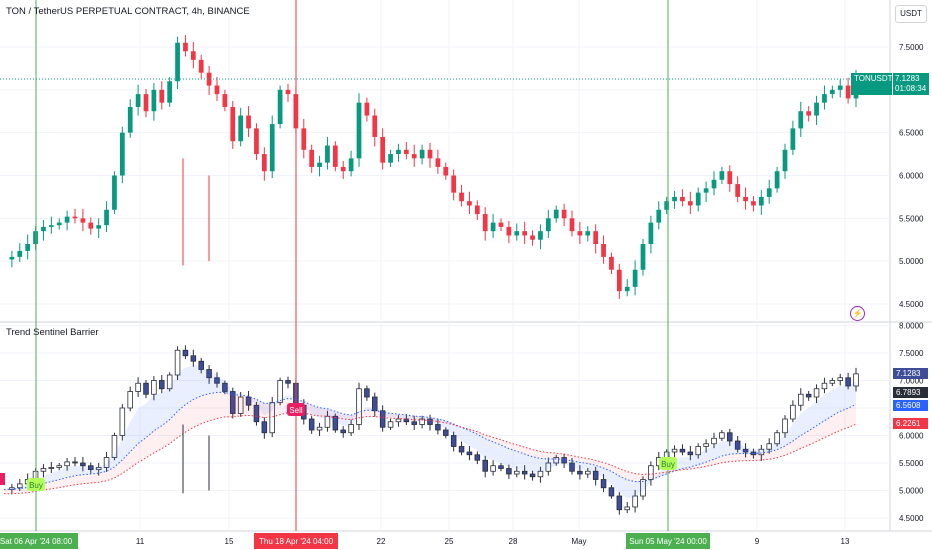  I want to click on price-tick-label: 5.0000, so click(911, 261).